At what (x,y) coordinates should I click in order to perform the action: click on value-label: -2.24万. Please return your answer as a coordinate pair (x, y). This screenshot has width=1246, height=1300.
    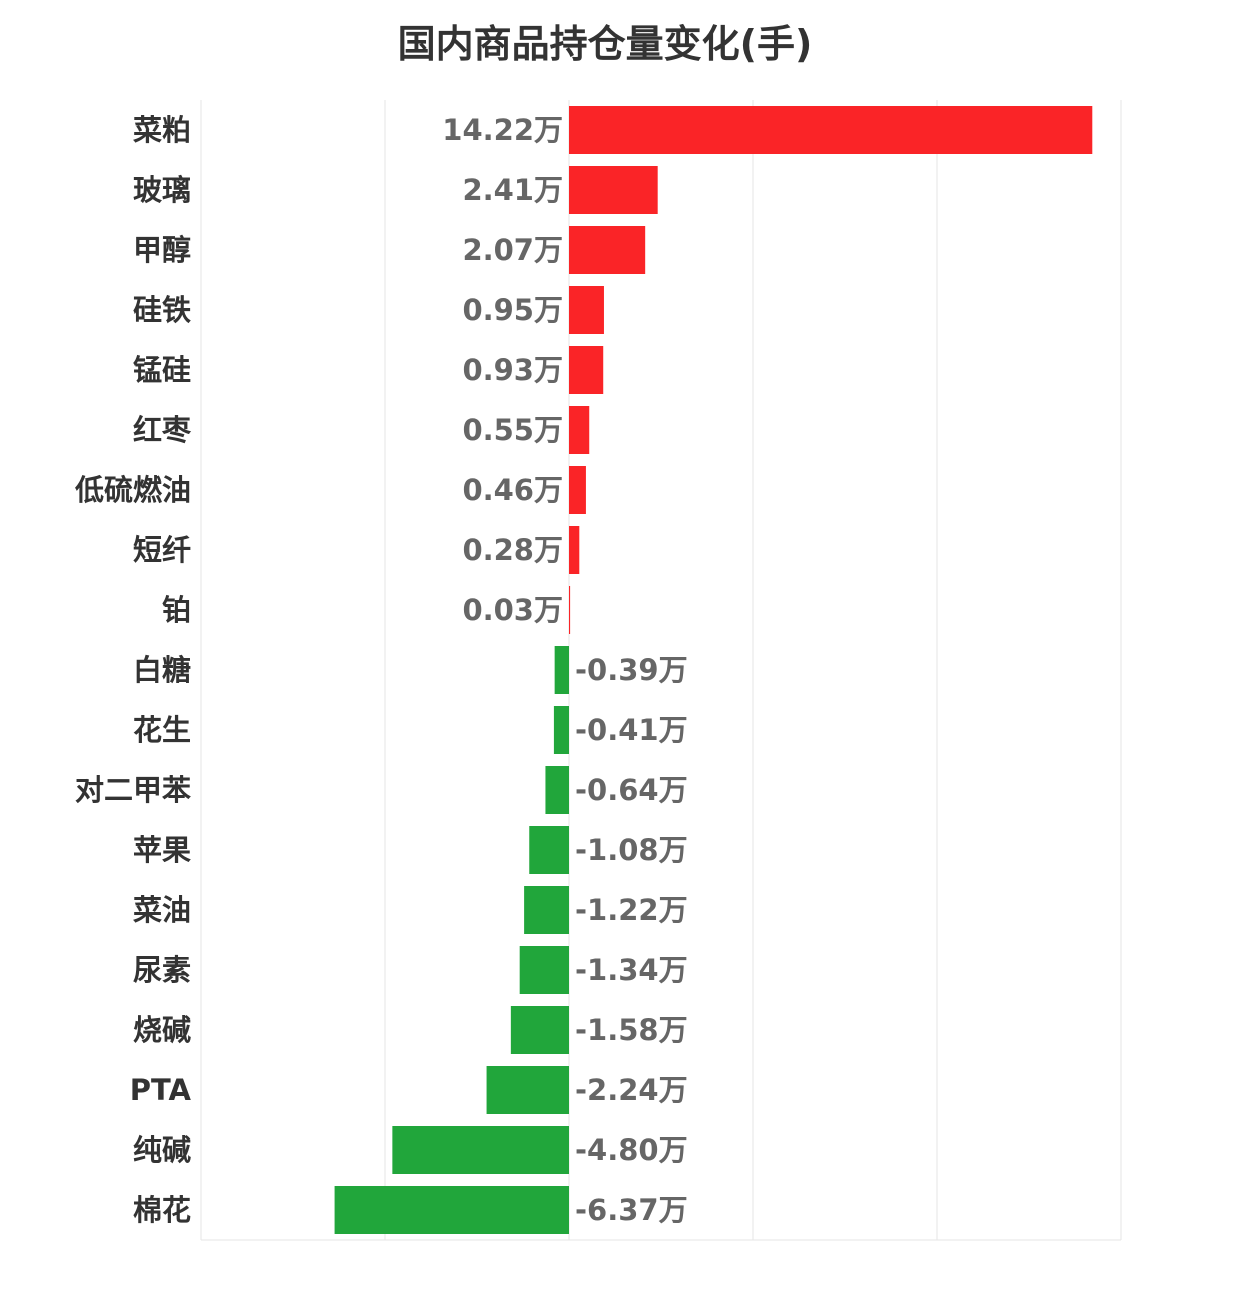
    Looking at the image, I should click on (631, 1090).